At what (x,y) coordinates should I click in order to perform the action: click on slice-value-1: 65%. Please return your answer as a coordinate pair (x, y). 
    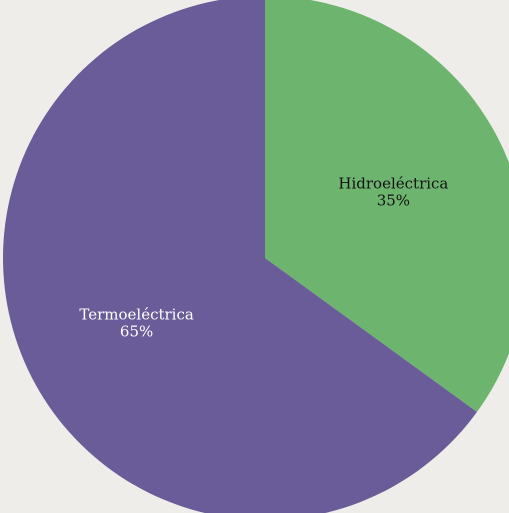
    Looking at the image, I should click on (136, 331).